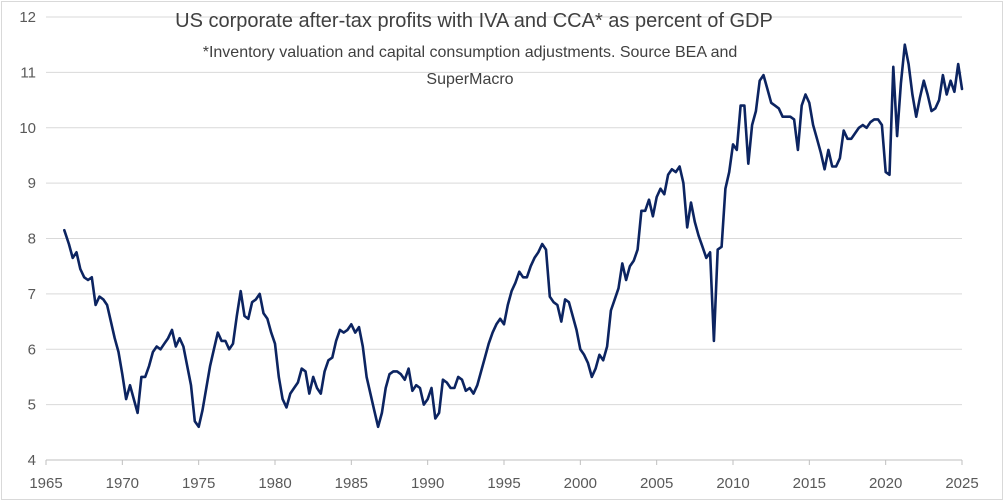  Describe the element at coordinates (27, 17) in the screenshot. I see `y-tick-label: 12` at that location.